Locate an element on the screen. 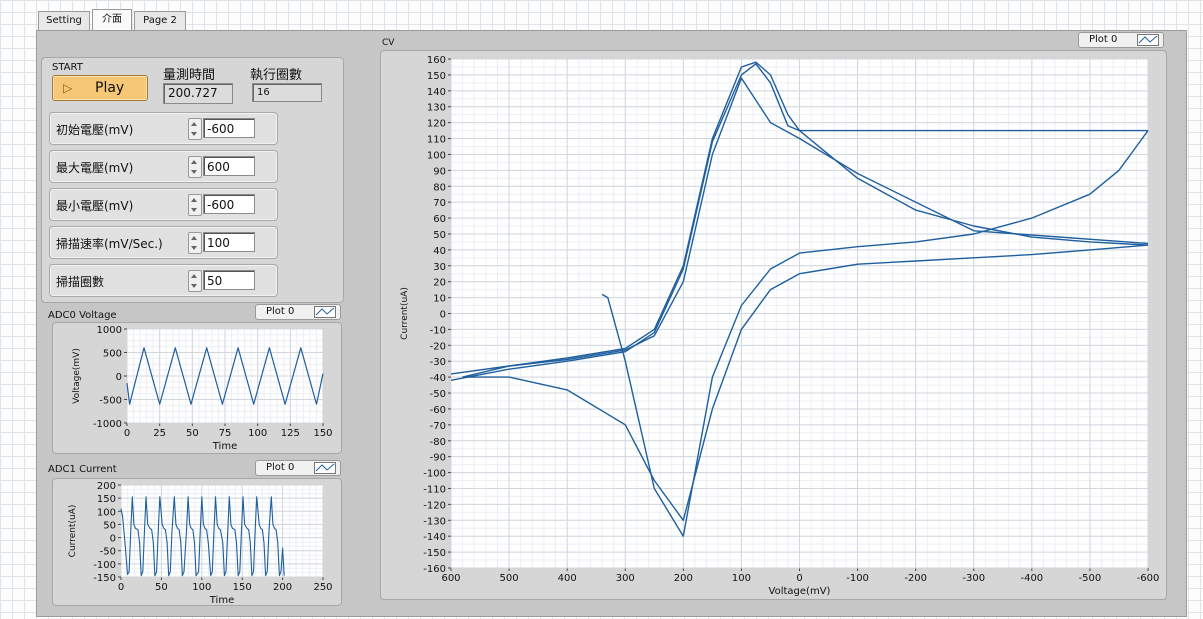 The width and height of the screenshot is (1203, 619). y-tick-label: -120 is located at coordinates (434, 505).